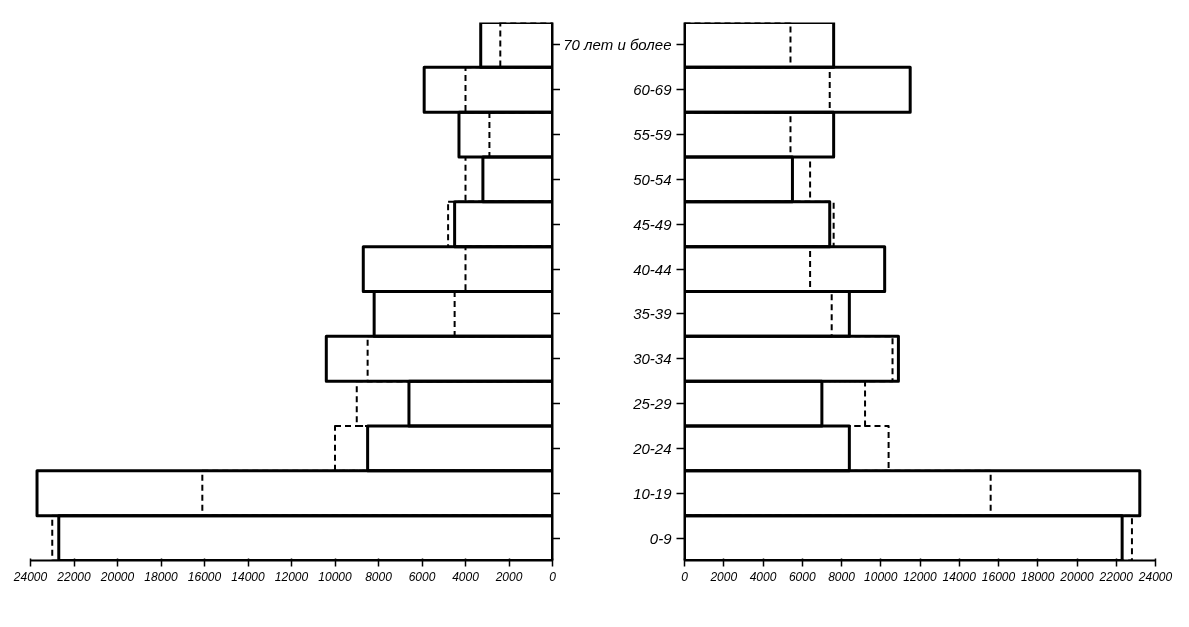  I want to click on y-tick-label: 70 лет и более, so click(617, 45).